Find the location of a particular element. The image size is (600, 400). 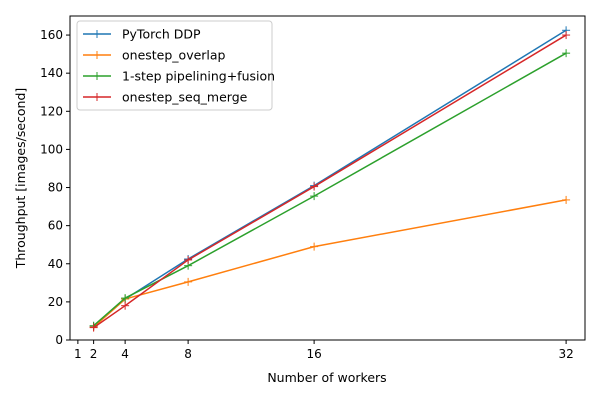

legend-entry: onestep_overlap is located at coordinates (154, 55).